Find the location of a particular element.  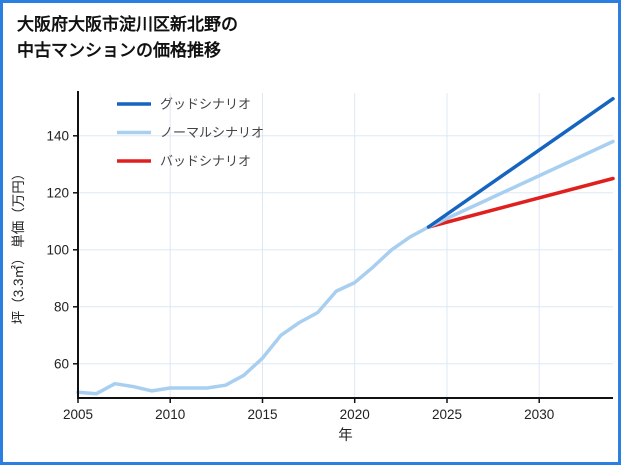

series-bad-scenario is located at coordinates (520, 202).